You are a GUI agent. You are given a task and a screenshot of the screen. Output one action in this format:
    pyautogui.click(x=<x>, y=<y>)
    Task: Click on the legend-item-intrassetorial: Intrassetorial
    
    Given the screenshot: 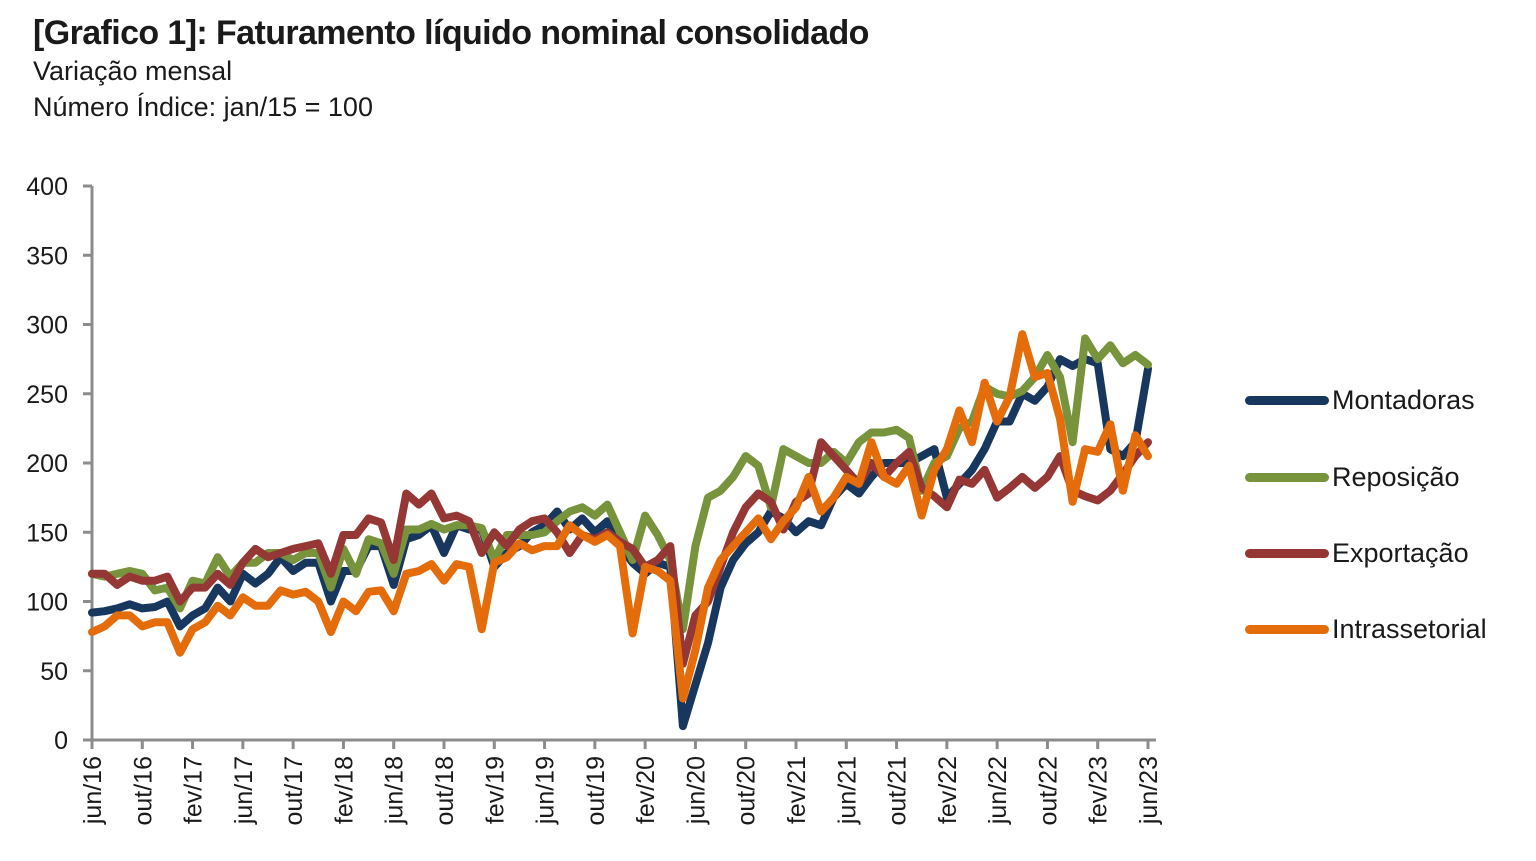 What is the action you would take?
    pyautogui.click(x=1366, y=629)
    